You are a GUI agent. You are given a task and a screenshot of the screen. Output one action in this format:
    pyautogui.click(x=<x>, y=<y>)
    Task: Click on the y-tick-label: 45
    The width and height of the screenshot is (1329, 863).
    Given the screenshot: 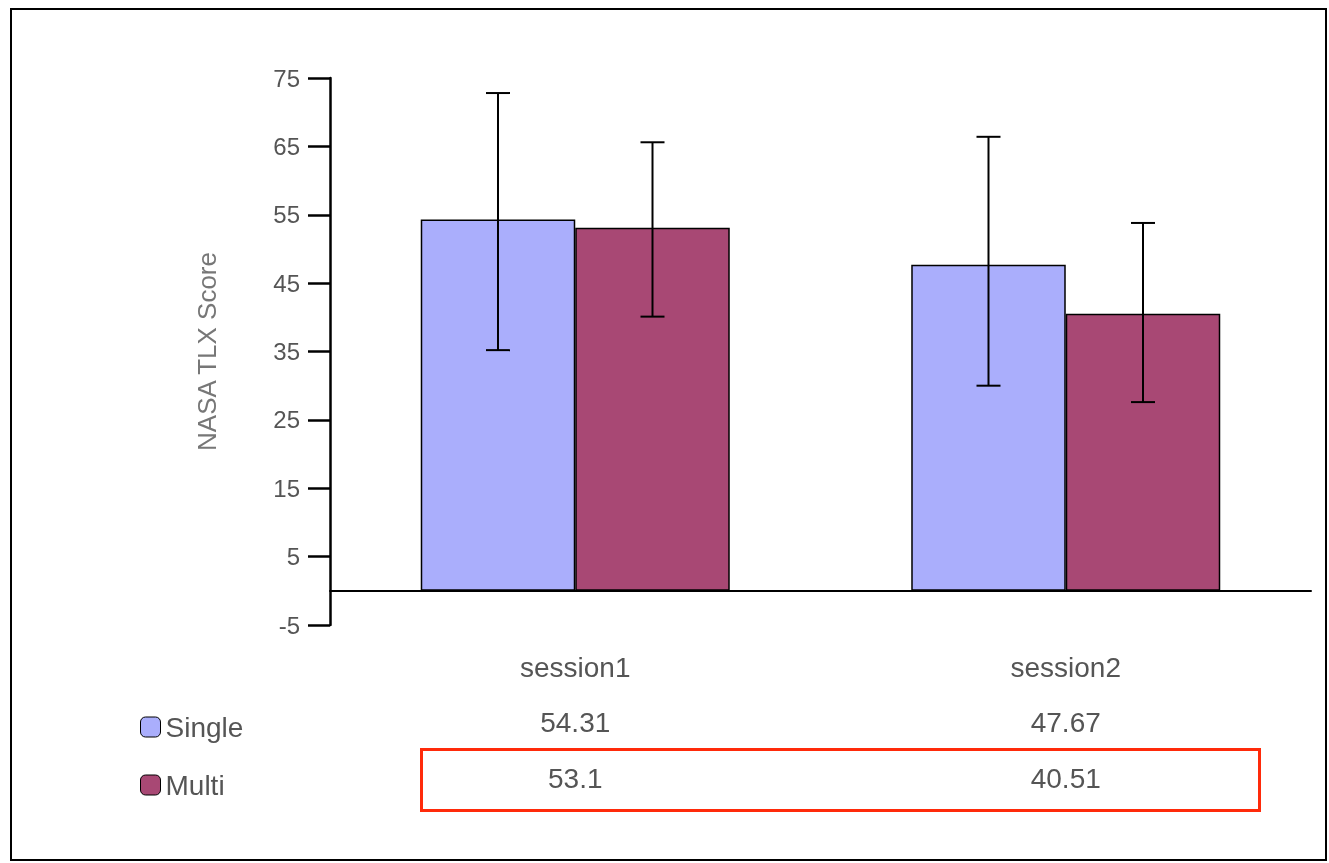 What is the action you would take?
    pyautogui.click(x=286, y=283)
    